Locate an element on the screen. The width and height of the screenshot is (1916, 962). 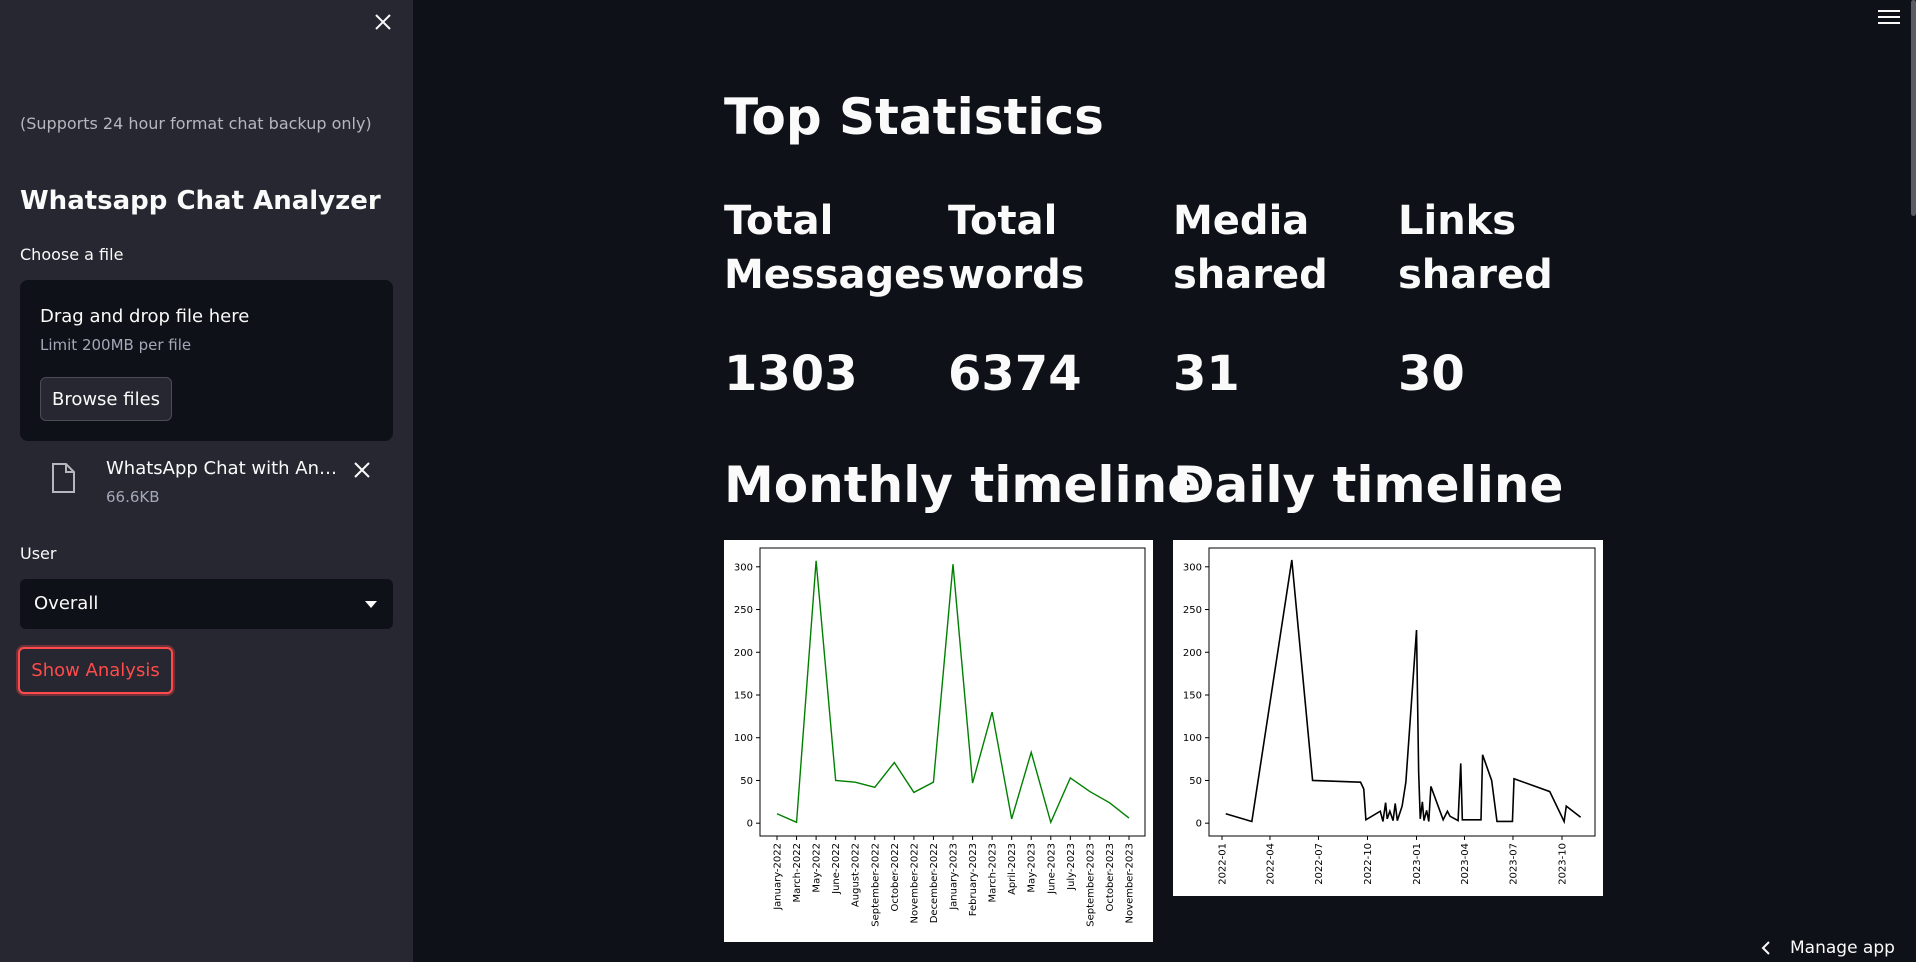
x-tick-label: November-2022 is located at coordinates (914, 883).